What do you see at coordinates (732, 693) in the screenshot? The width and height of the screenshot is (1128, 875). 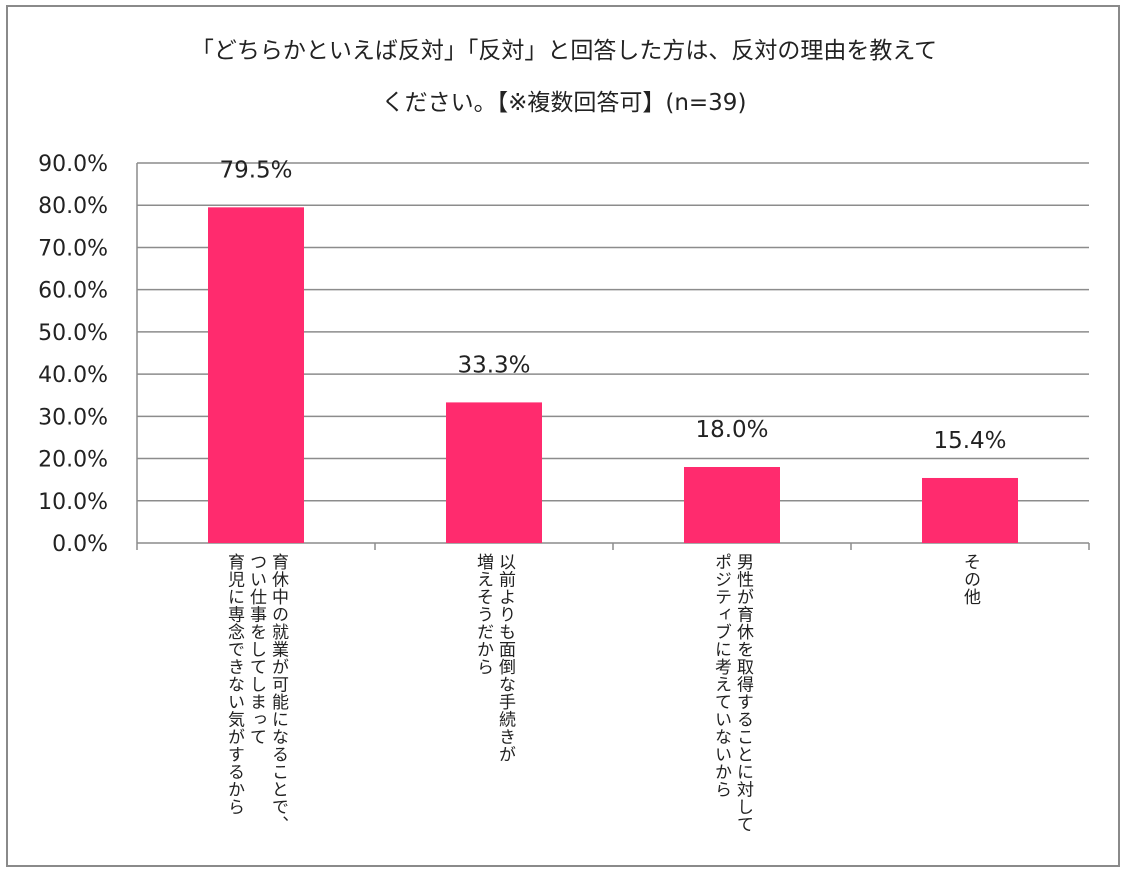 I see `category-label: 男性が育休を取得することに対して ポジティブに考えていないから` at bounding box center [732, 693].